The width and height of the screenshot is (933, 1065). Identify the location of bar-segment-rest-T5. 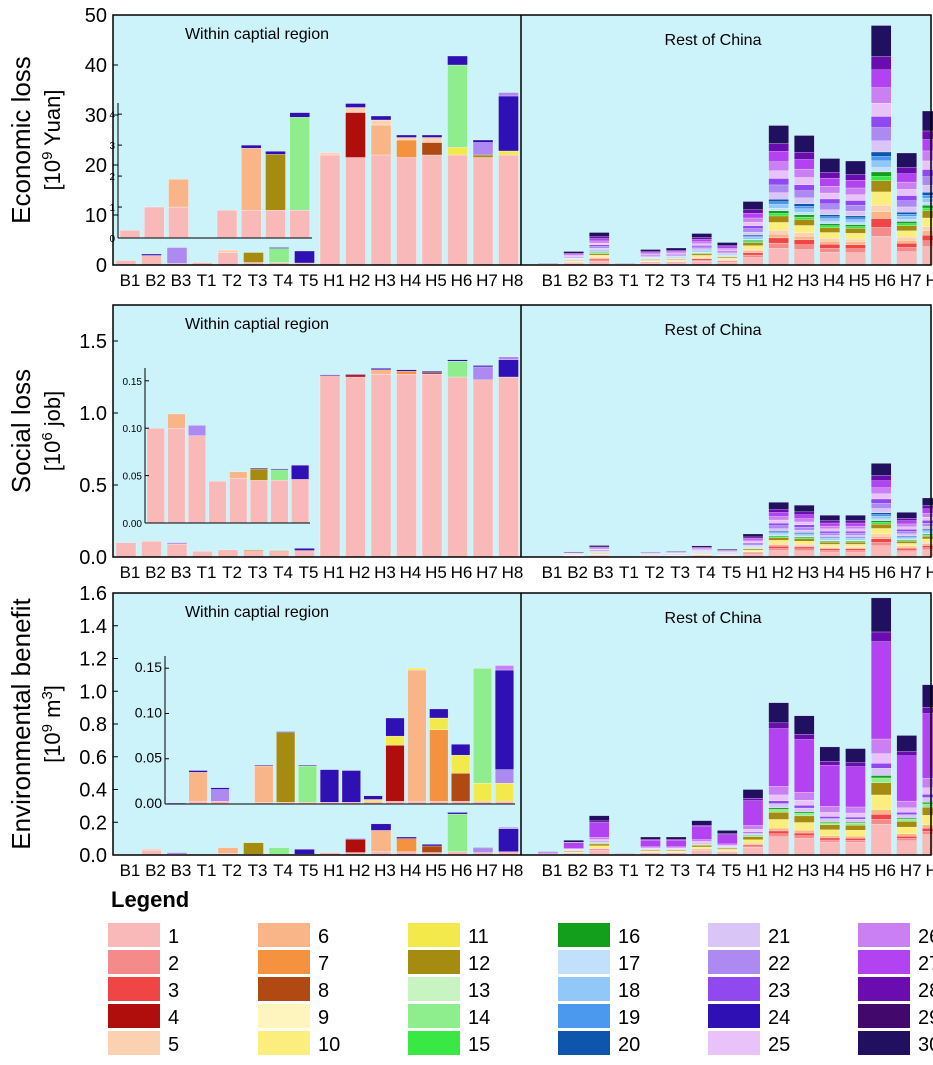
(727, 262).